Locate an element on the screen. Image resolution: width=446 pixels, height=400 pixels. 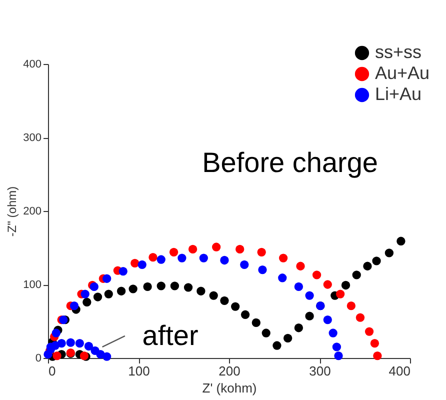
x-tick-label: 300 is located at coordinates (320, 371).